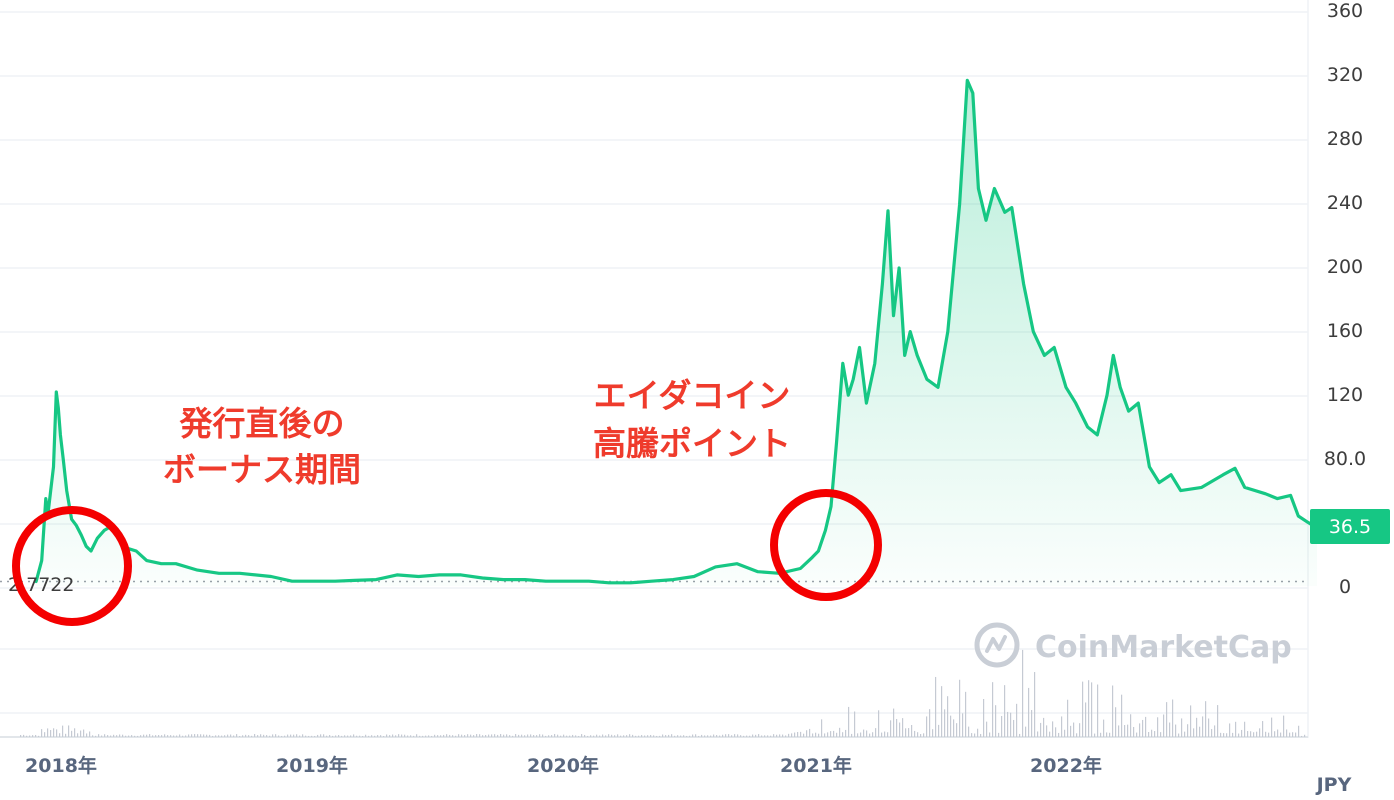 Image resolution: width=1394 pixels, height=800 pixels. I want to click on current-price-badge: 36.5, so click(1350, 526).